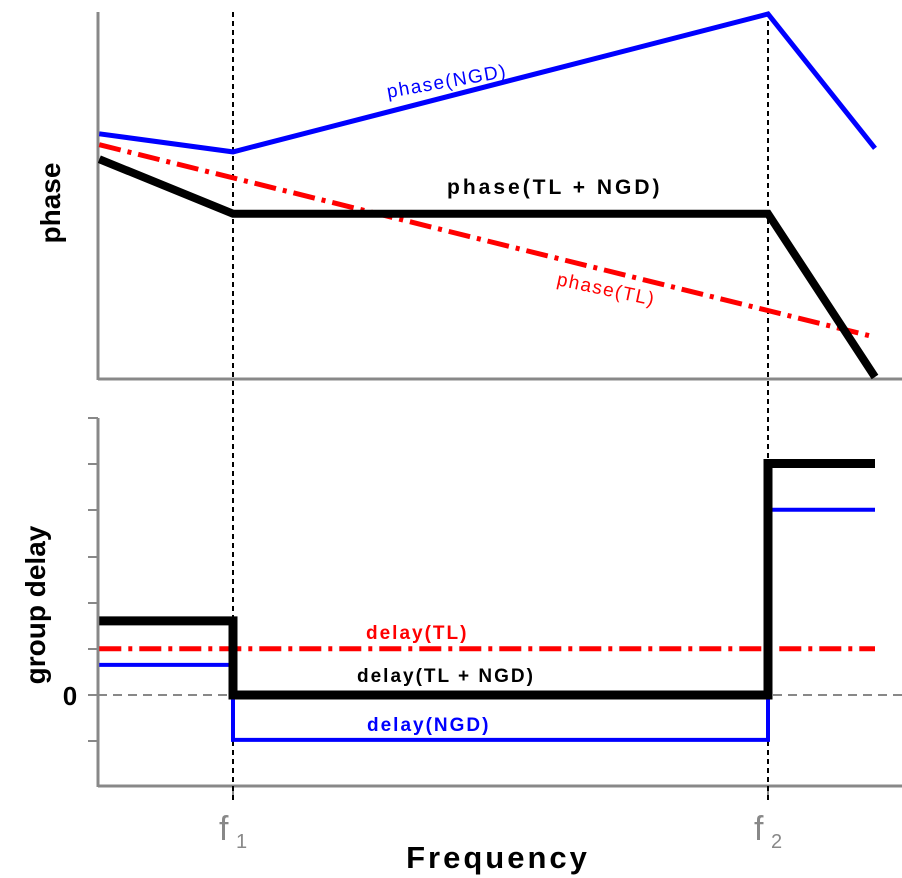  I want to click on y-tick-label-zero: 0, so click(70, 696).